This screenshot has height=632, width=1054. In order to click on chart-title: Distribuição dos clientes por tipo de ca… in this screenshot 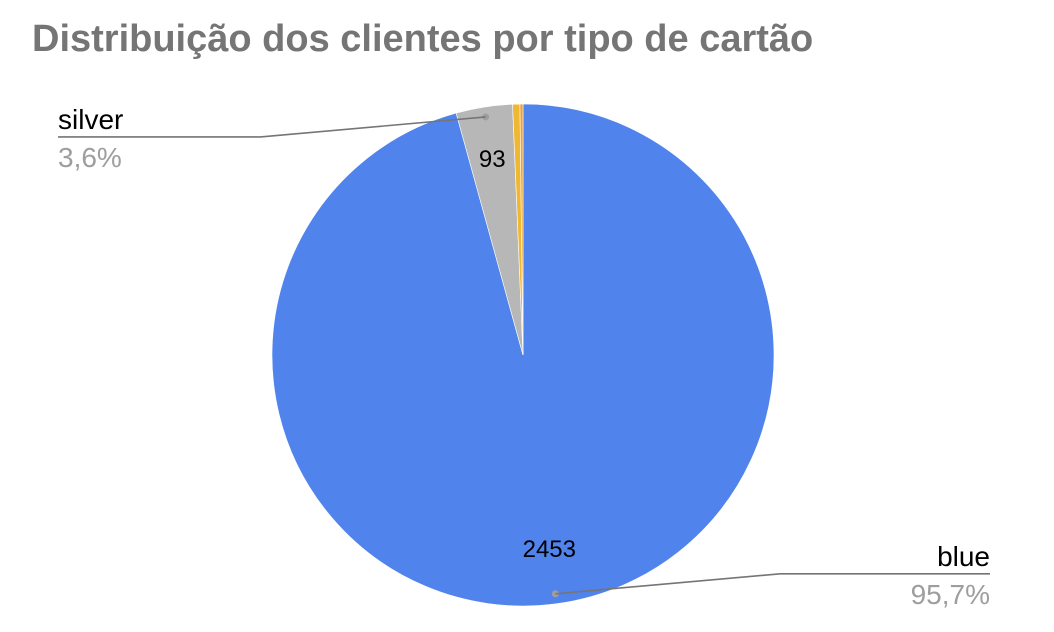, I will do `click(423, 39)`.